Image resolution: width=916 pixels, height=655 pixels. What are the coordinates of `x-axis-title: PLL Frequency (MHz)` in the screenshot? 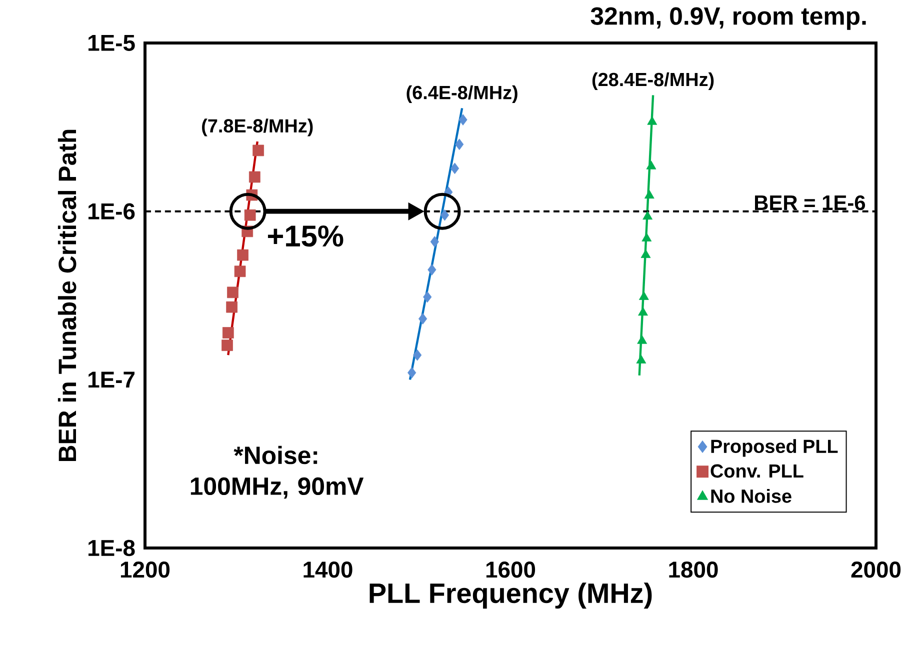 It's located at (511, 595).